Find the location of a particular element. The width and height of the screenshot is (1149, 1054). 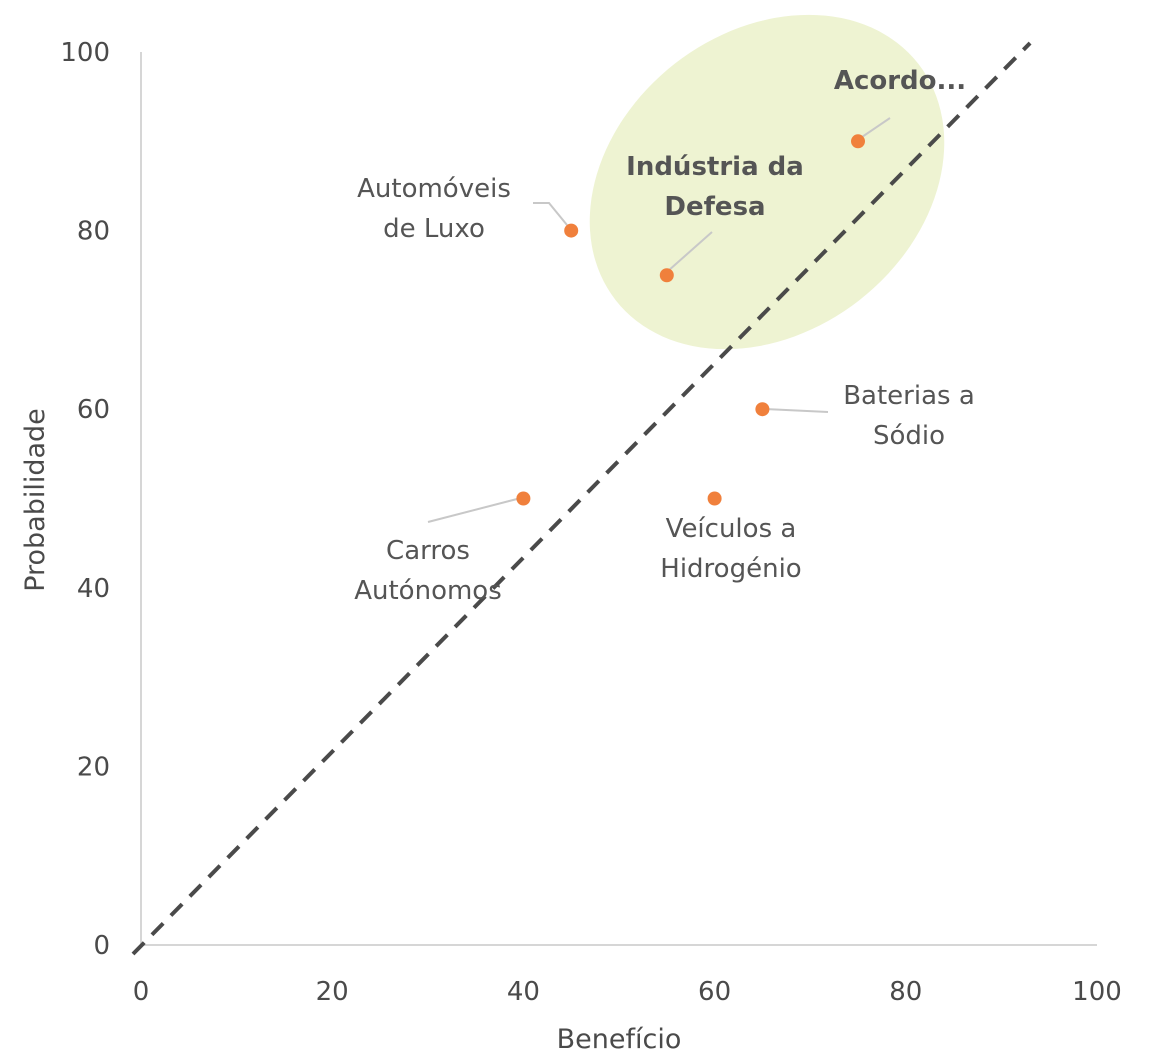

x-tick-label: 80 is located at coordinates (905, 992).